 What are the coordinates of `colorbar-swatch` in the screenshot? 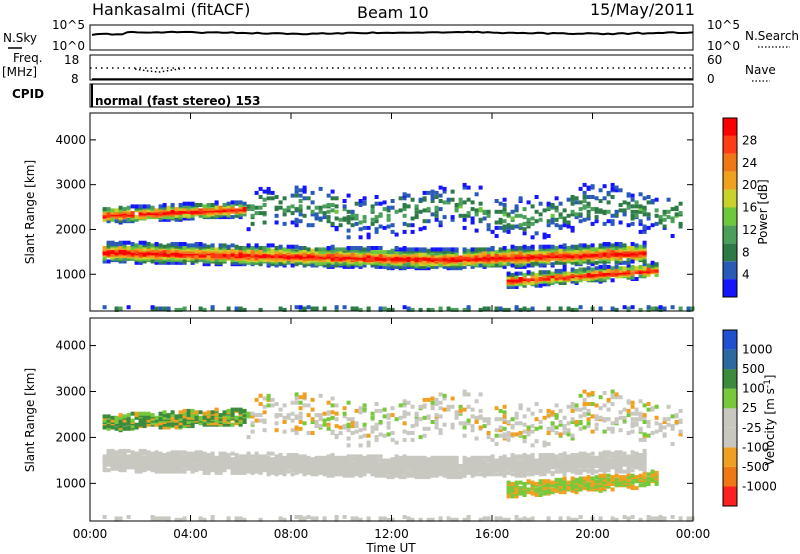 It's located at (730, 252).